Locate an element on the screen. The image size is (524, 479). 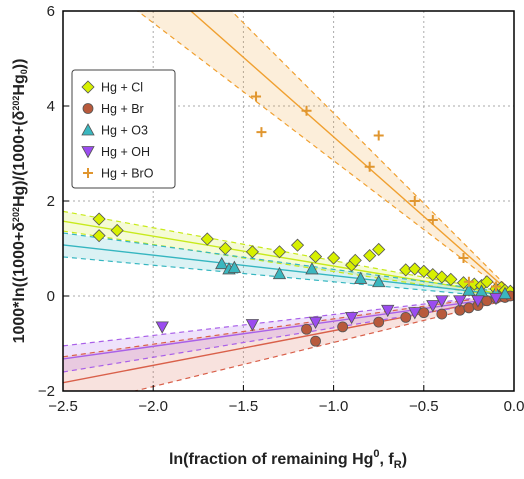
y-tick-label: 2 is located at coordinates (51, 201).